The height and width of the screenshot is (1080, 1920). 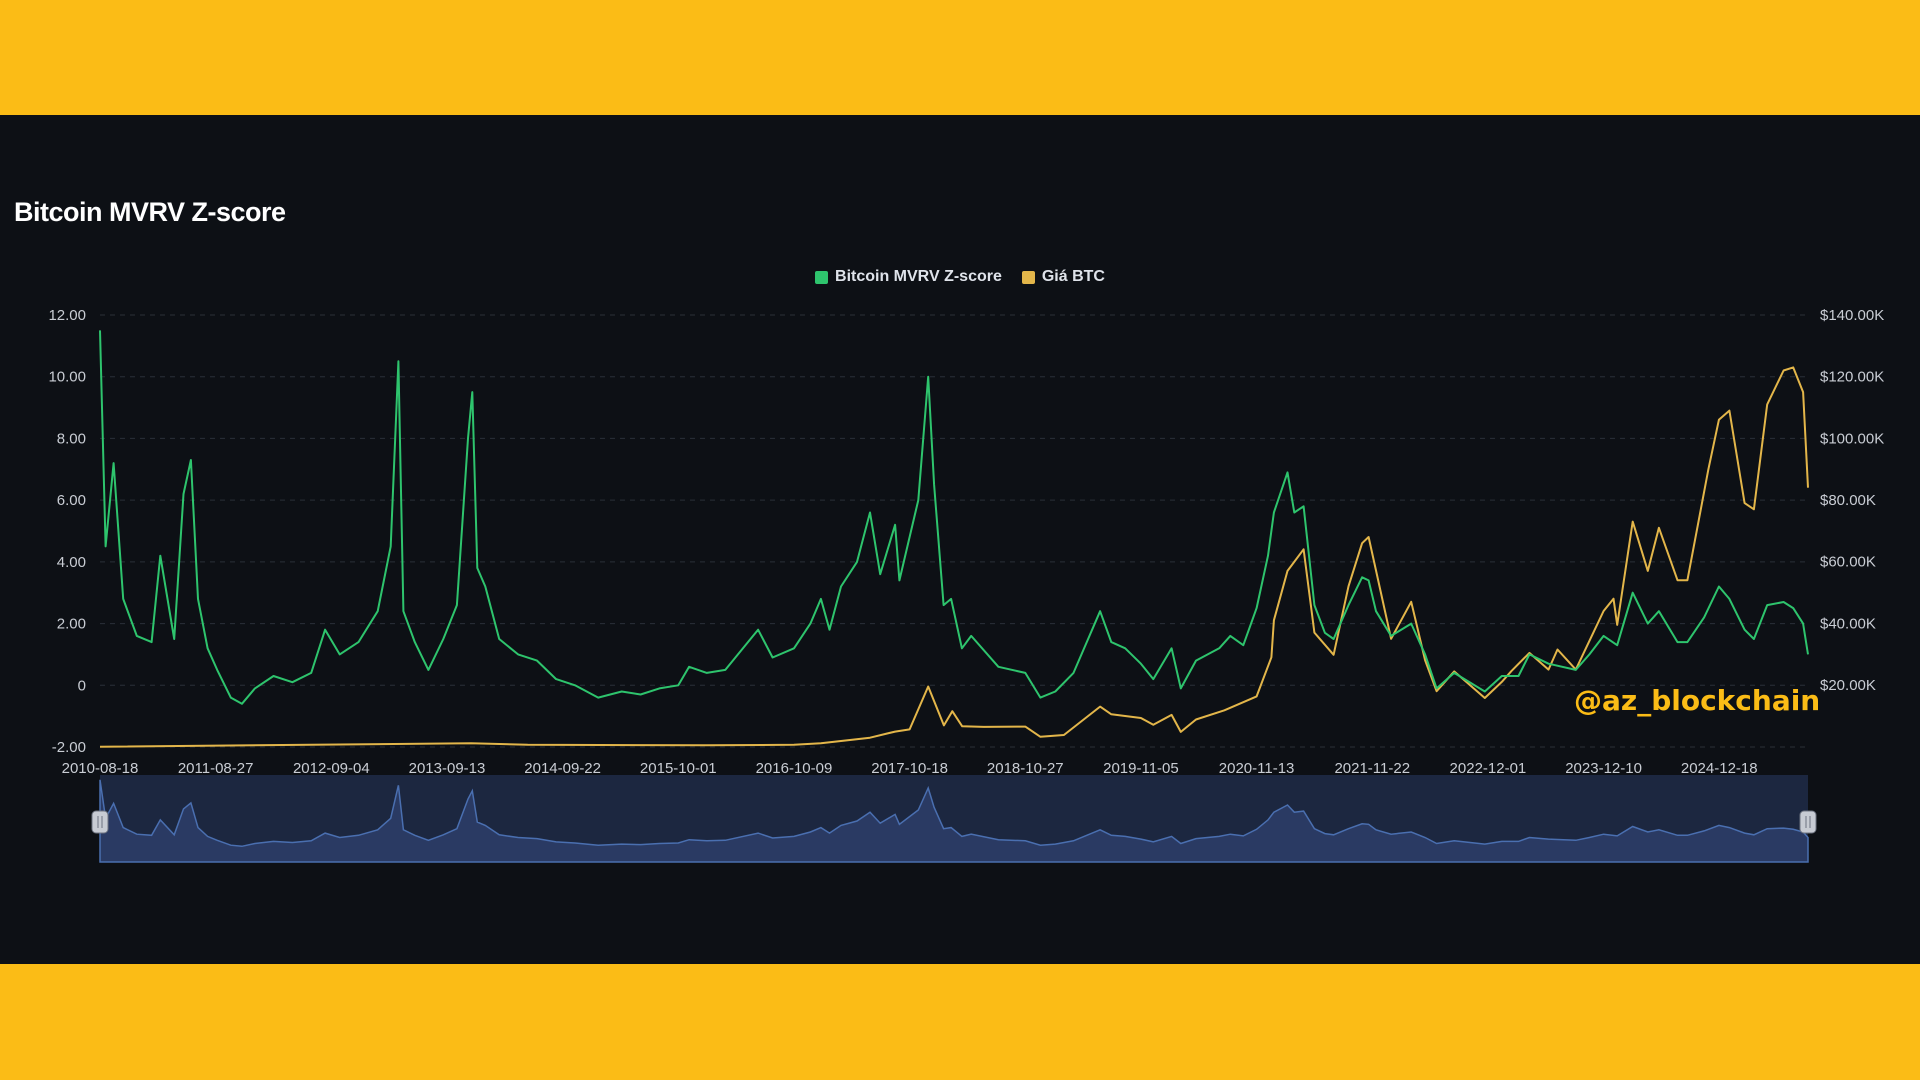 I want to click on x-tick-label: 2011-08-27, so click(x=216, y=768).